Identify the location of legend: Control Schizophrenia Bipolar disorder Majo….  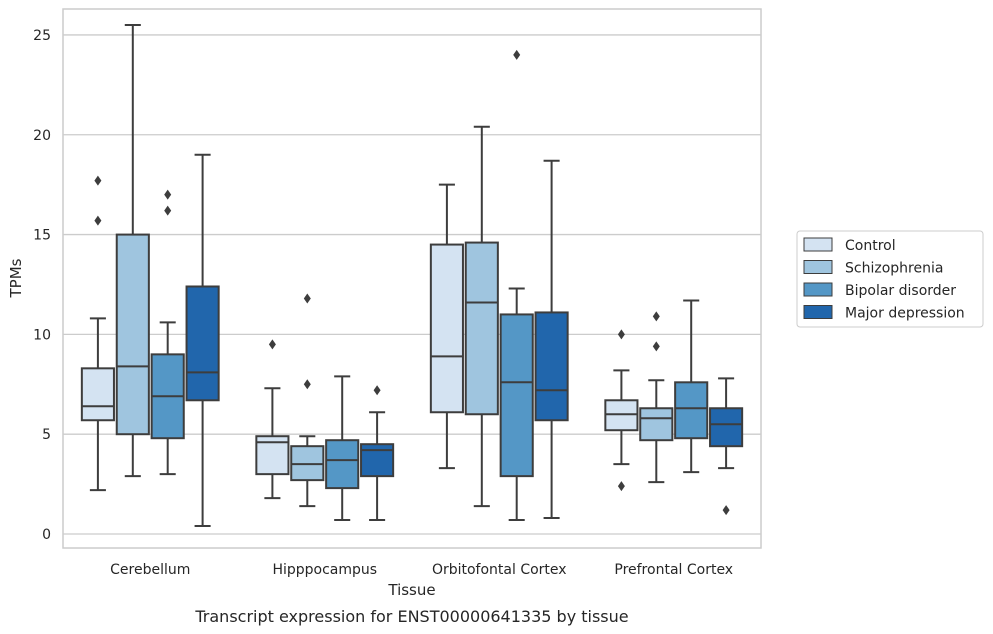
(890, 279).